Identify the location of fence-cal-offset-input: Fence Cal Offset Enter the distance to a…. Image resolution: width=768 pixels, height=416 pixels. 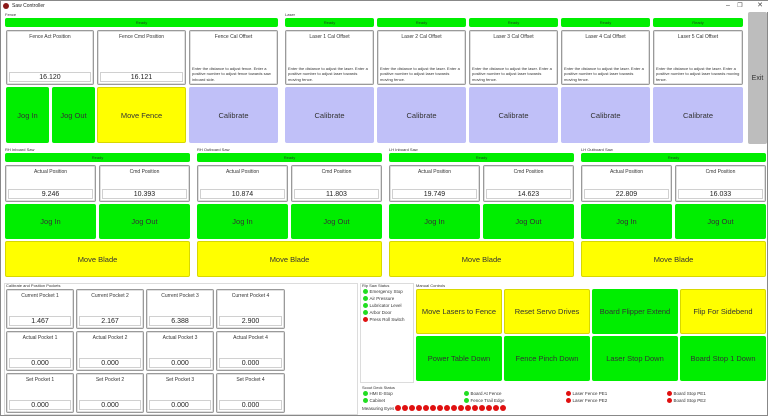
(233, 57).